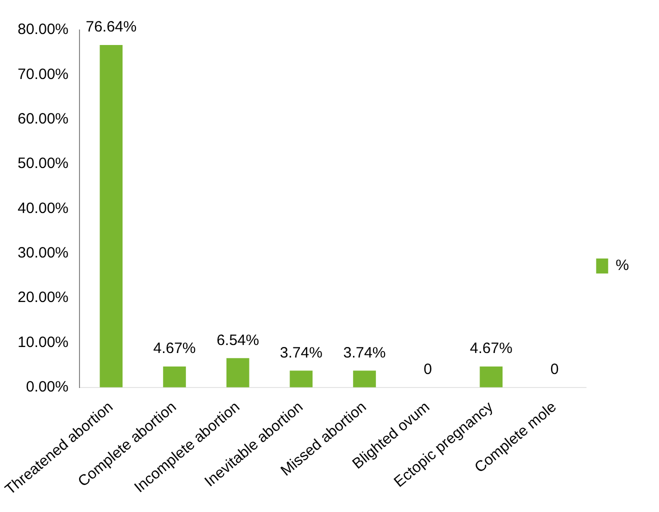 This screenshot has height=512, width=659. What do you see at coordinates (623, 265) in the screenshot?
I see `legend-label: %` at bounding box center [623, 265].